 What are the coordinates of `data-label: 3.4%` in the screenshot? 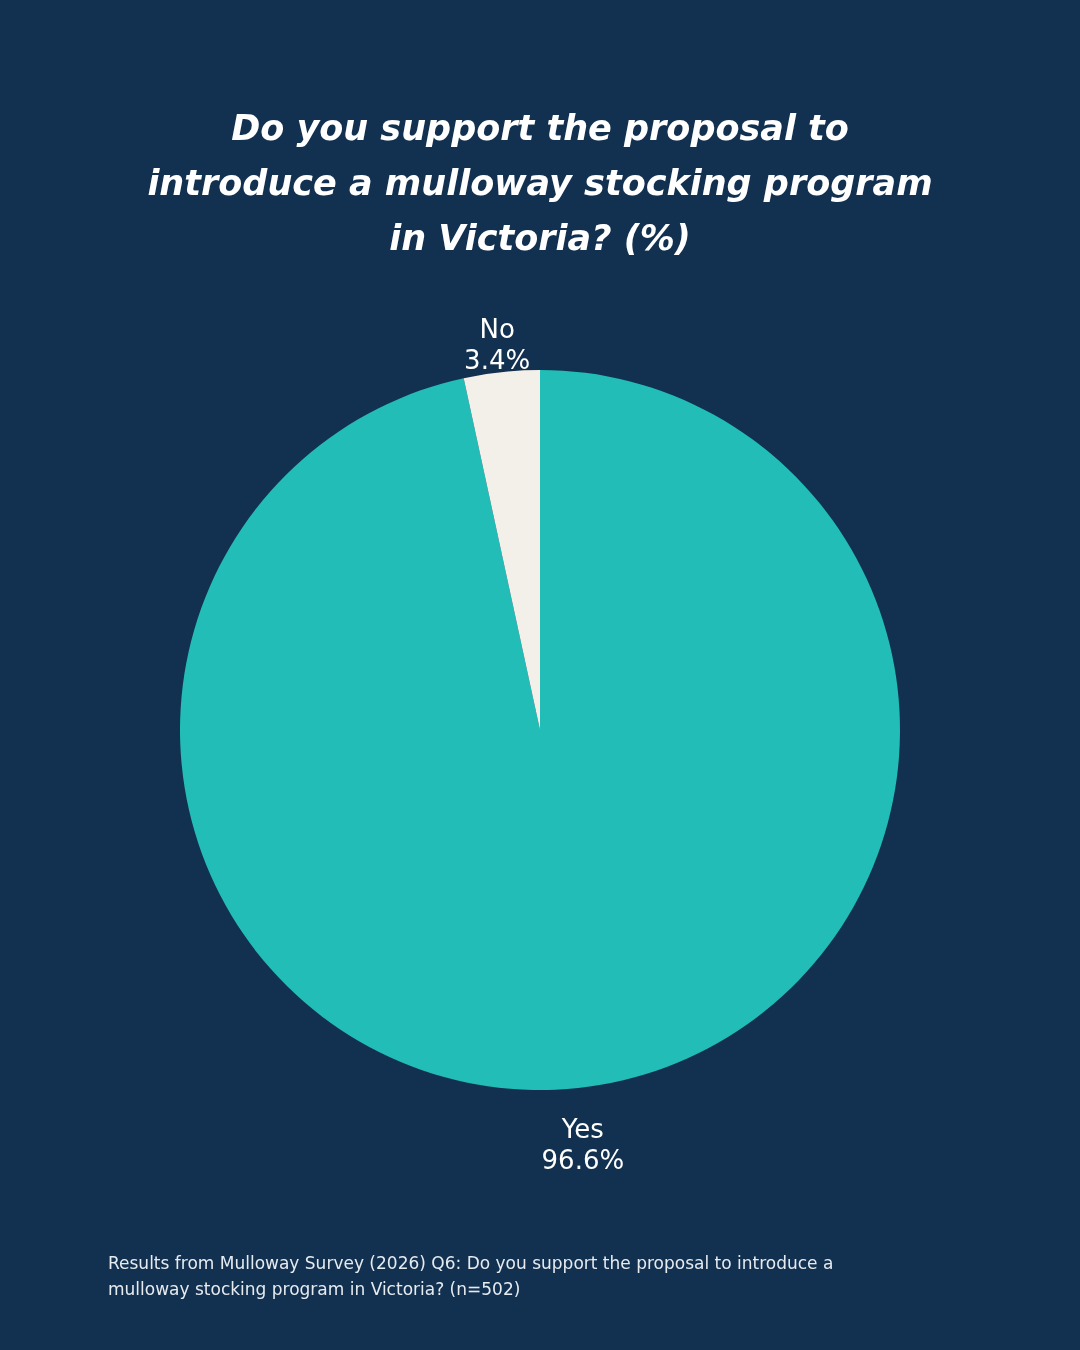 It's located at (497, 360).